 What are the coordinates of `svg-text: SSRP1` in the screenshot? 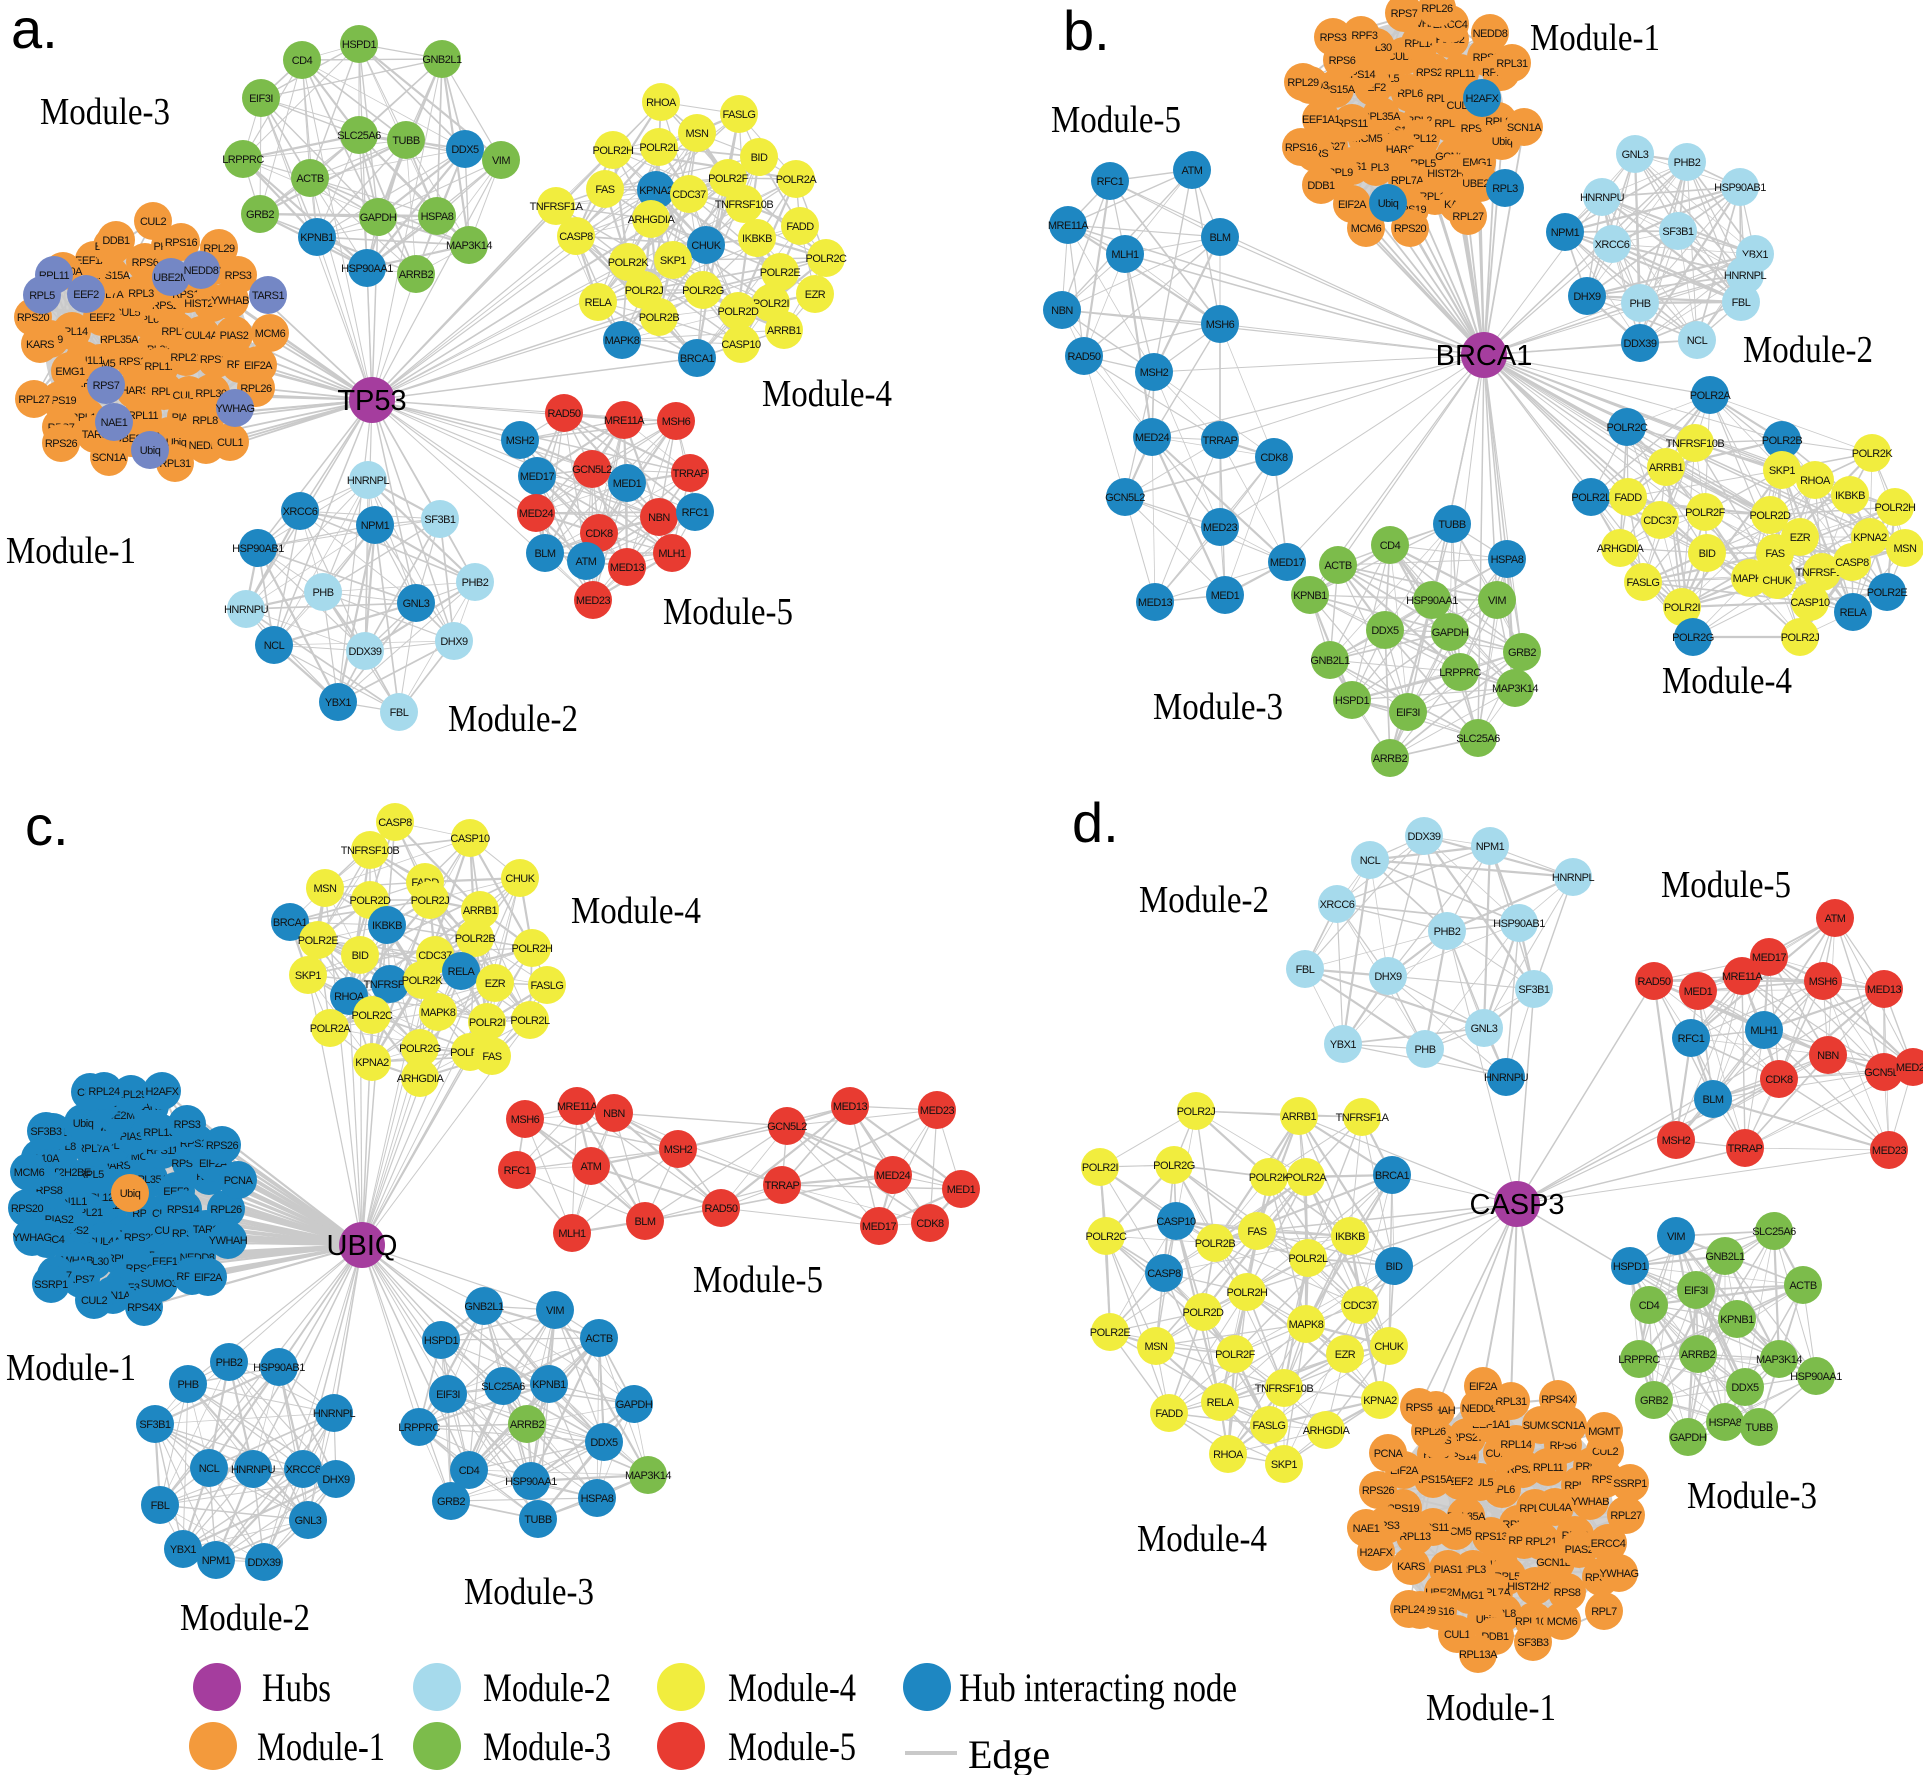 It's located at (51, 1285).